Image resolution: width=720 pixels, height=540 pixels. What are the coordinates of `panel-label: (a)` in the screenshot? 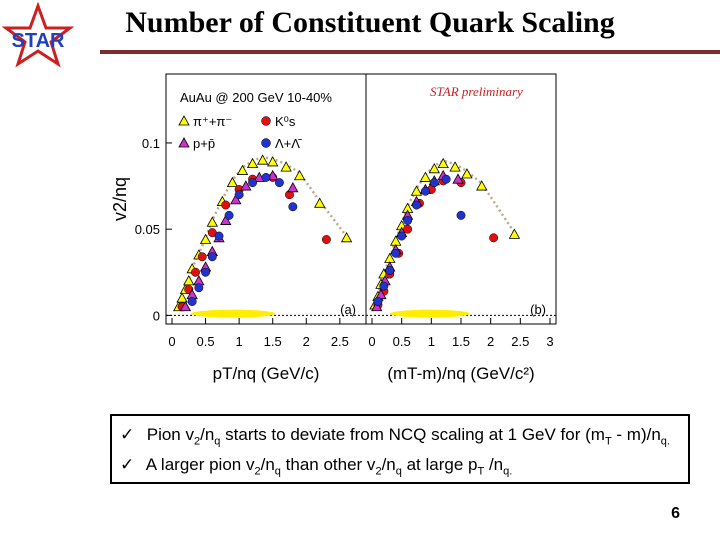 It's located at (348, 309).